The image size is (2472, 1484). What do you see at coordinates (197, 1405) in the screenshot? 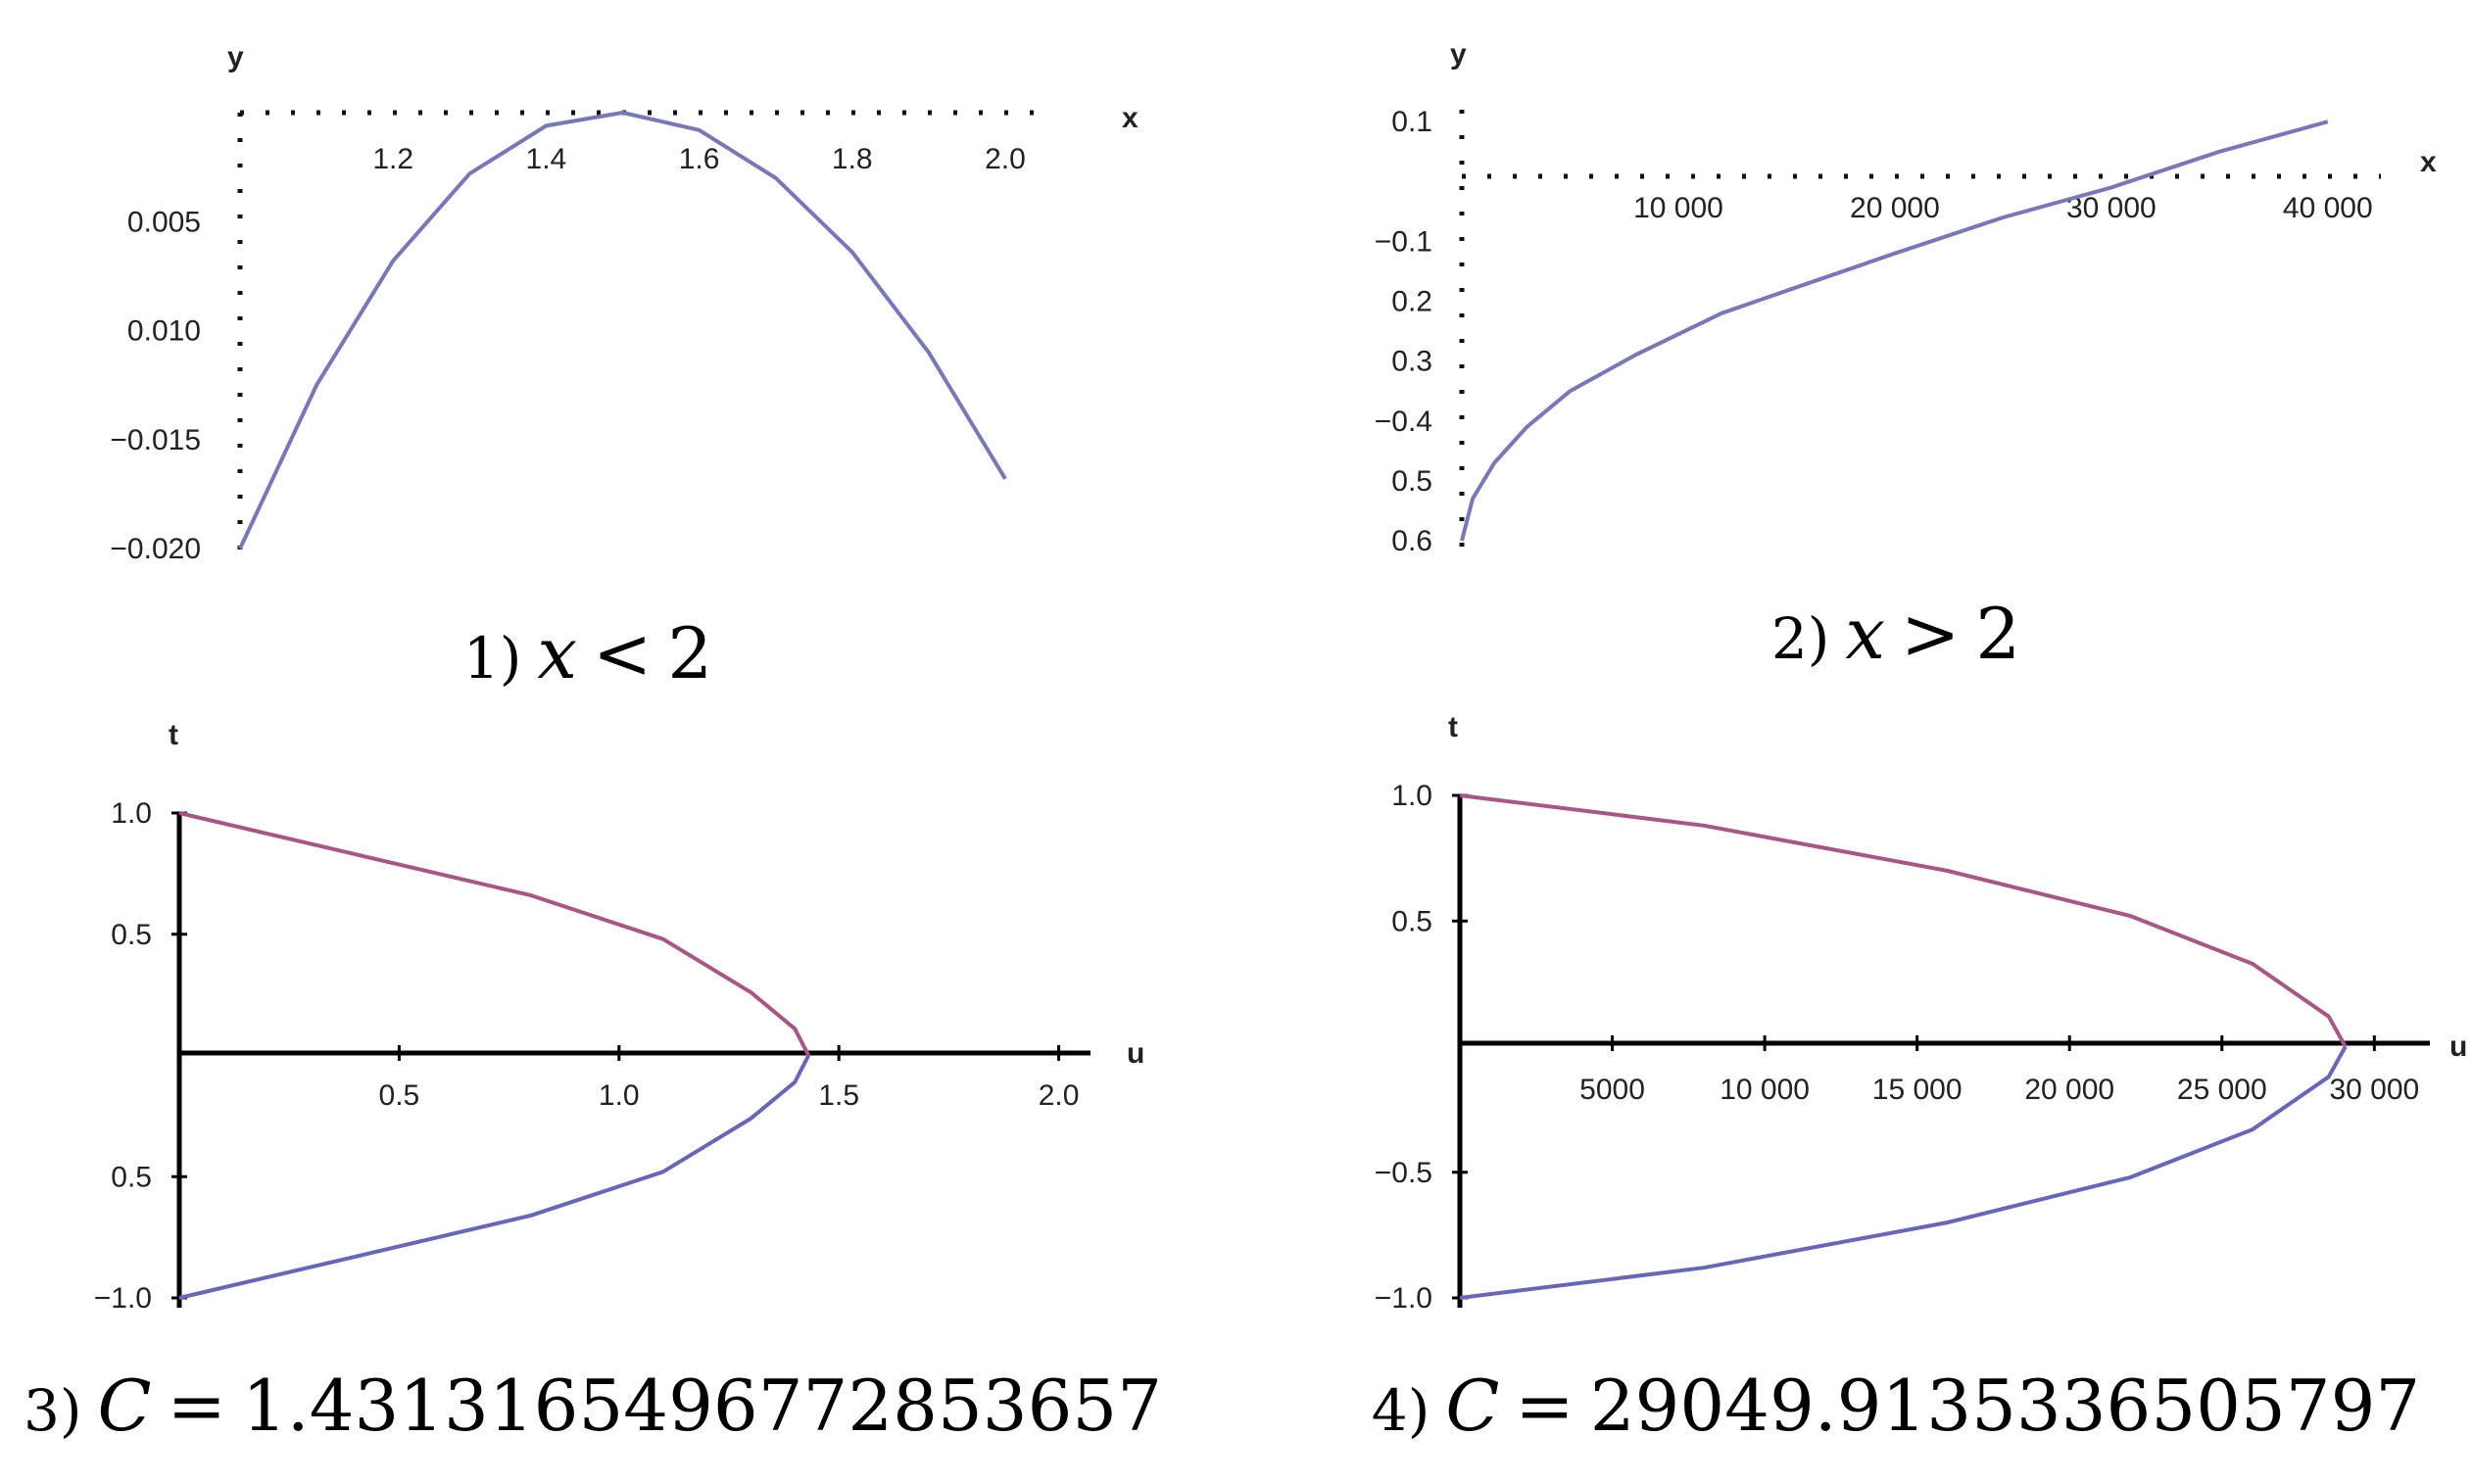
I see `caption-3-operator: =` at bounding box center [197, 1405].